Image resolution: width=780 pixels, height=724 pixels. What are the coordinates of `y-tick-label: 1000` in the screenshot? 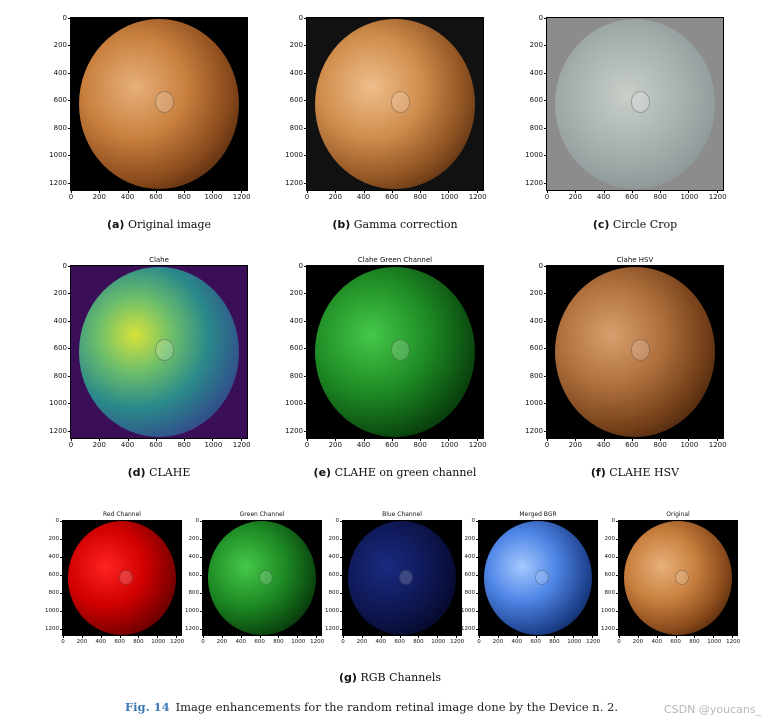 It's located at (468, 611).